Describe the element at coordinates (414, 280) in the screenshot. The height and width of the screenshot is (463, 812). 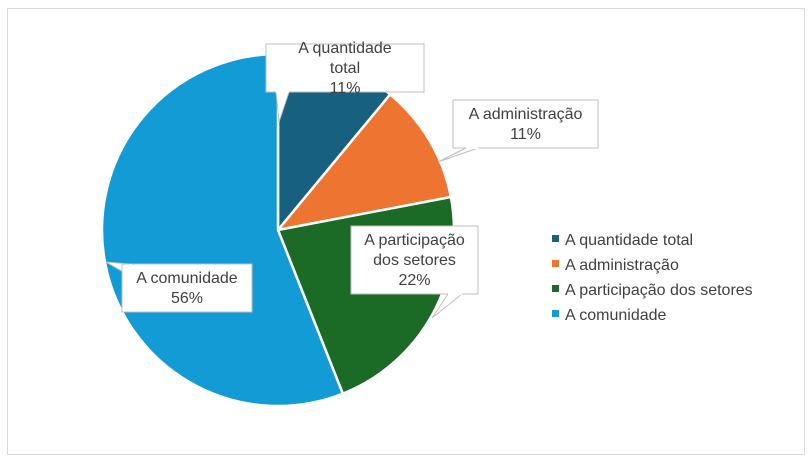
I see `data-label-value: 22%` at that location.